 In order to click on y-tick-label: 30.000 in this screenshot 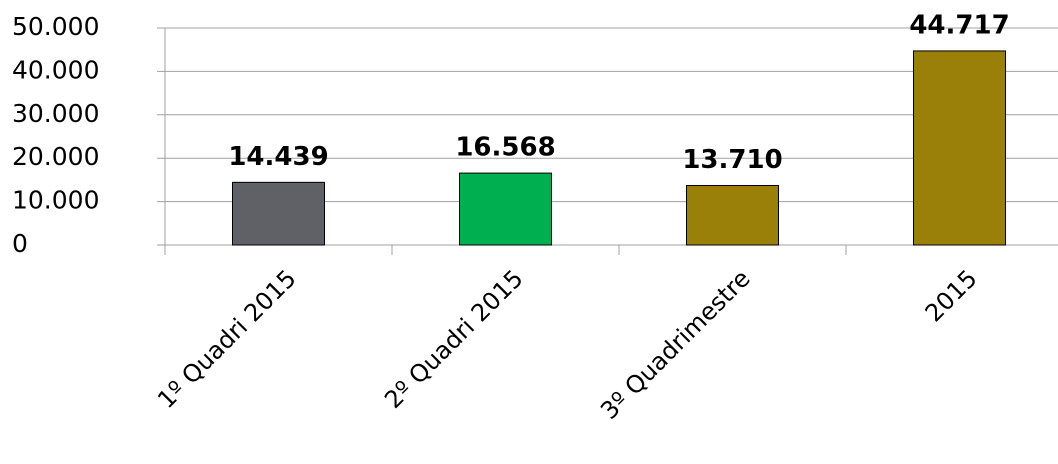, I will do `click(55, 113)`.